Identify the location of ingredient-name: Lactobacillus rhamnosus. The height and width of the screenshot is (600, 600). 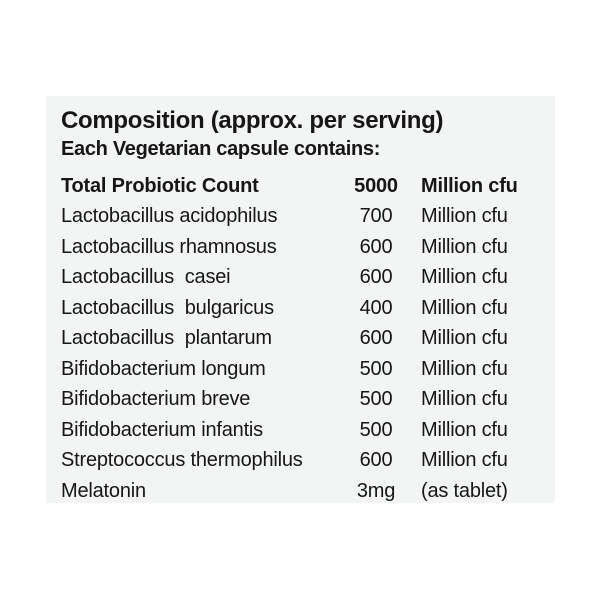
(169, 246).